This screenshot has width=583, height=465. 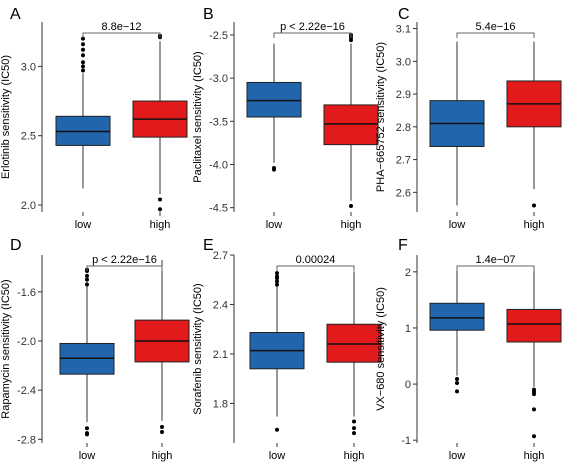 I want to click on panel-letter: C, so click(x=404, y=14).